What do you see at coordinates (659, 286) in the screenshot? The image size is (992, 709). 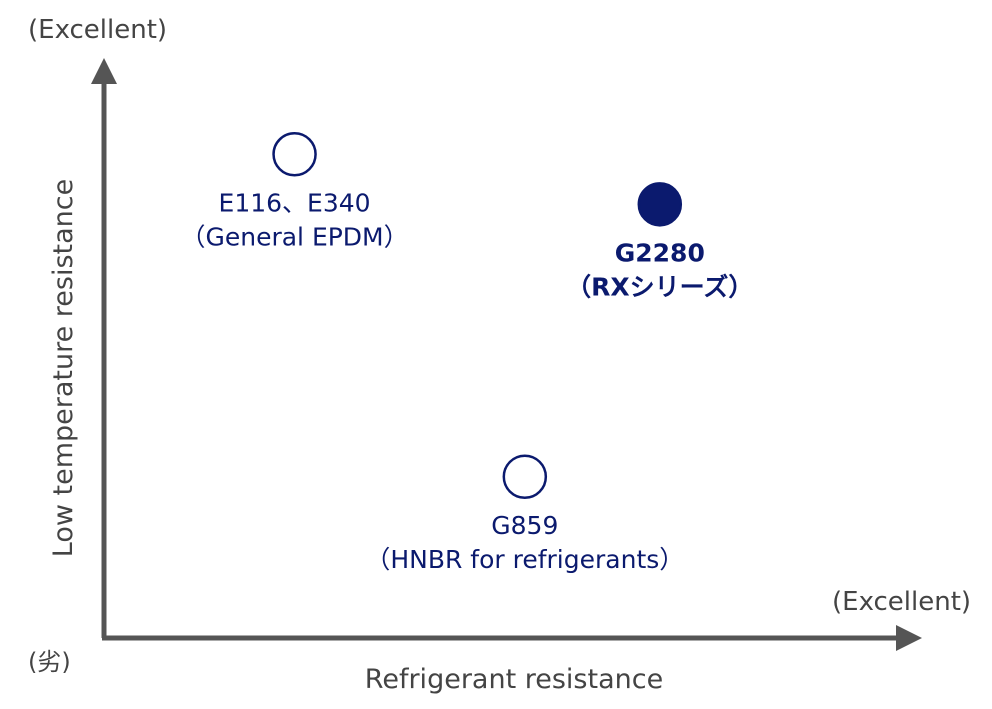 I see `data-point-sublabel: （RXシリーズ）` at bounding box center [659, 286].